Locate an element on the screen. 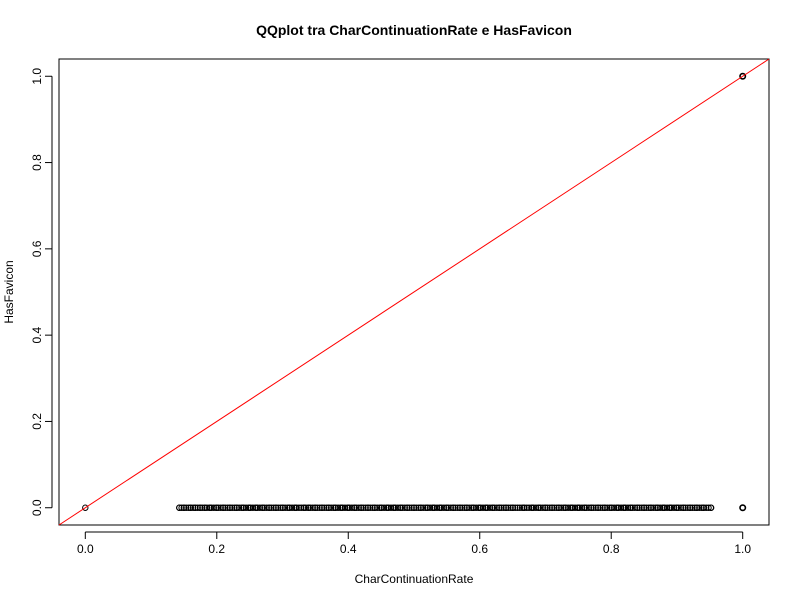  y-tick-label: 0.6 is located at coordinates (37, 248).